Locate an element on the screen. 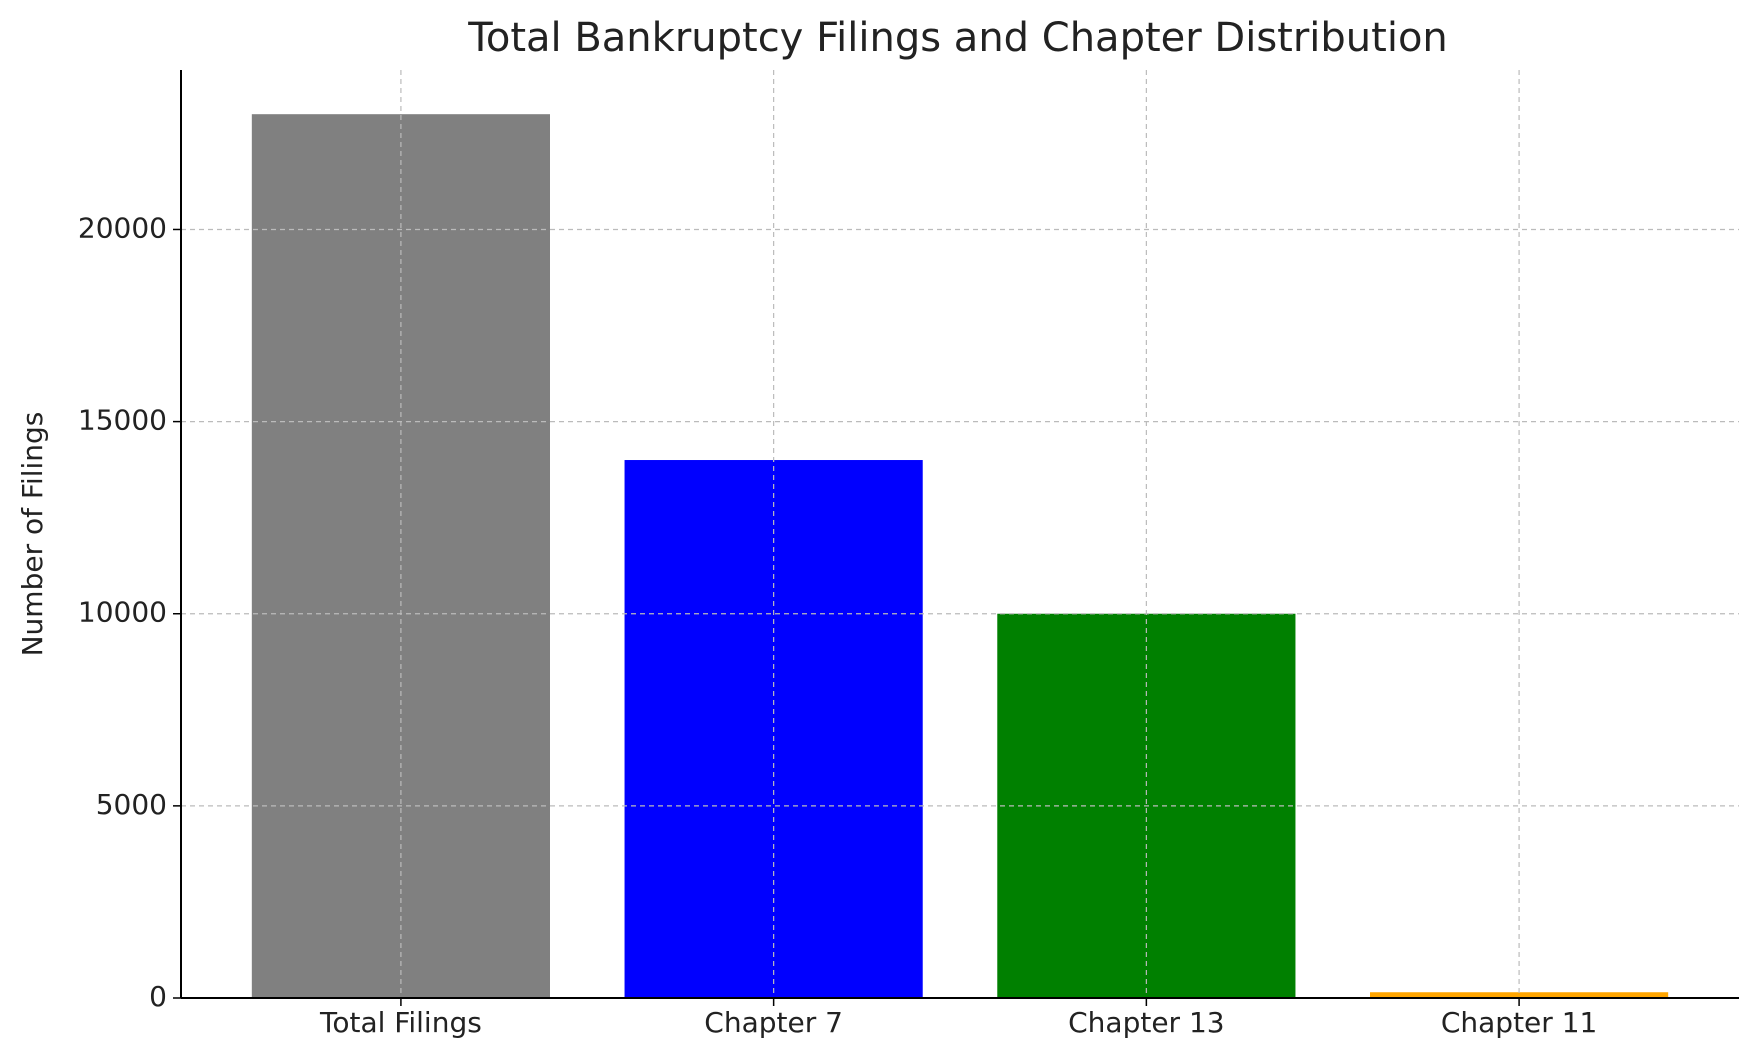  y-tick-label: 20000 is located at coordinates (122, 227).